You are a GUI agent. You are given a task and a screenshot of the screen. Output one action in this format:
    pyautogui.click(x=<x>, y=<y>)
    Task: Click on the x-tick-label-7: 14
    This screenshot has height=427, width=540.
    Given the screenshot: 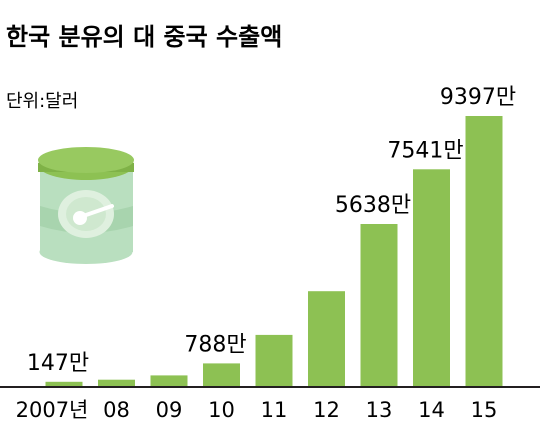 What is the action you would take?
    pyautogui.click(x=431, y=410)
    